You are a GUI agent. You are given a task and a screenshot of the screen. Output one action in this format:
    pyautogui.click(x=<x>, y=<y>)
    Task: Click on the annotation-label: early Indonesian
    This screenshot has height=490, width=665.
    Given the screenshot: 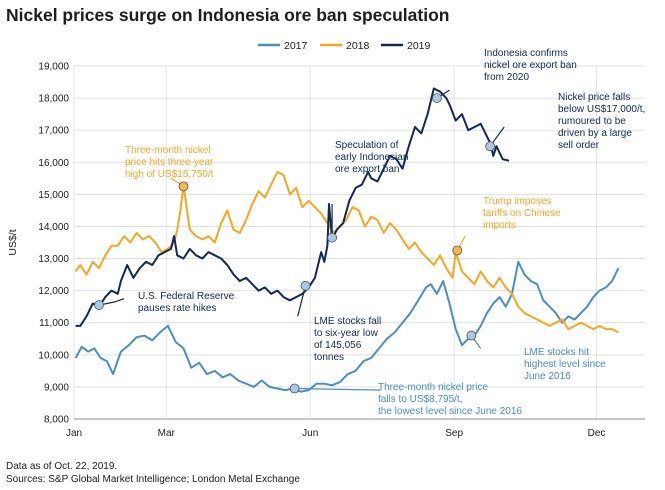 What is the action you would take?
    pyautogui.click(x=371, y=157)
    